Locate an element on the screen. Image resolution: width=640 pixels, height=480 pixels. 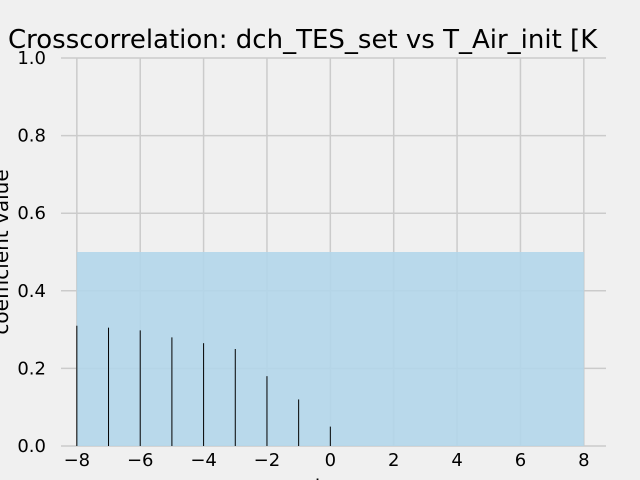
y-axis-label: coefficient value is located at coordinates (6, 251).